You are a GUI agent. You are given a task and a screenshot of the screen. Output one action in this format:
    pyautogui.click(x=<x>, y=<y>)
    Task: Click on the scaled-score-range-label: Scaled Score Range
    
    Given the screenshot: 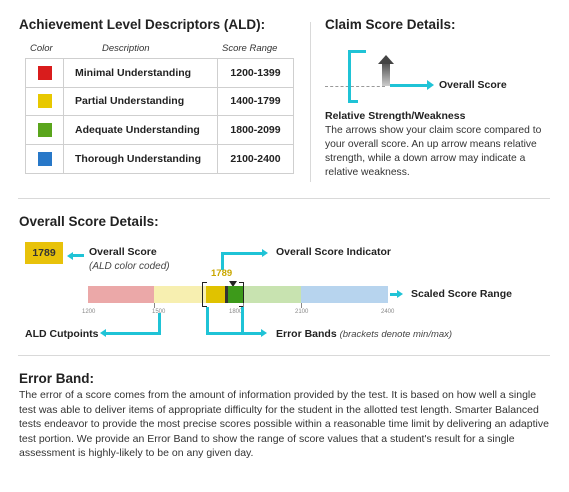 What is the action you would take?
    pyautogui.click(x=461, y=294)
    